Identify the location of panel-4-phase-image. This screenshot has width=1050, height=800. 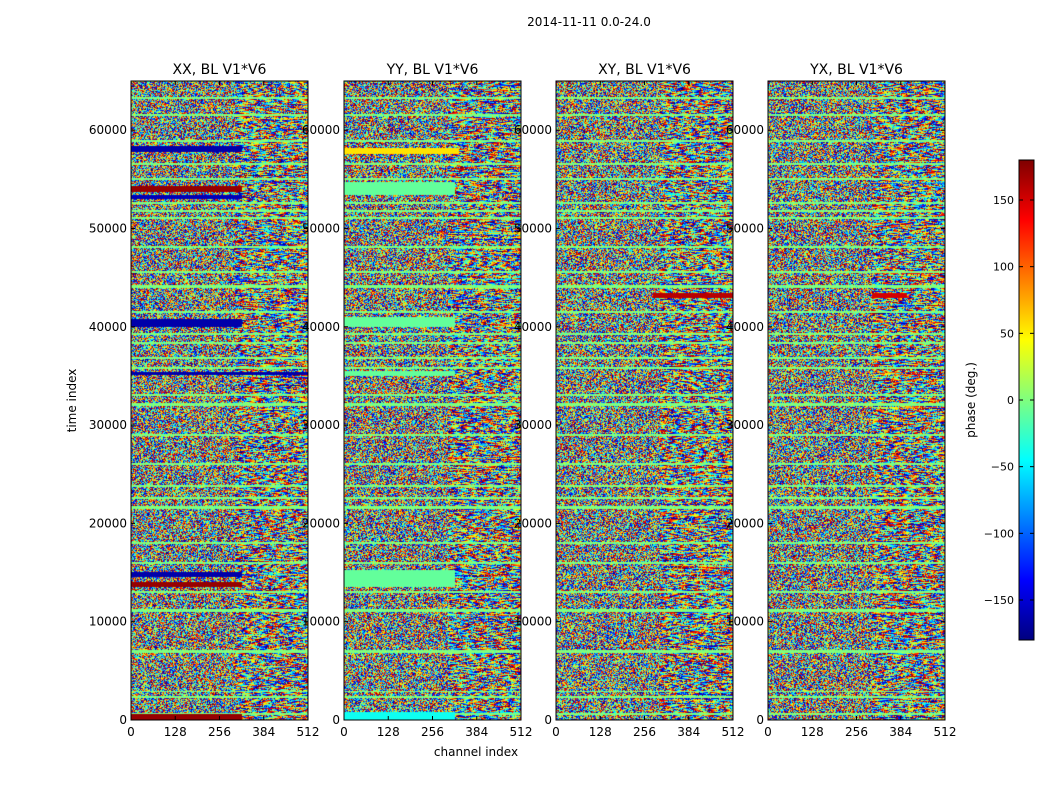
(856, 400).